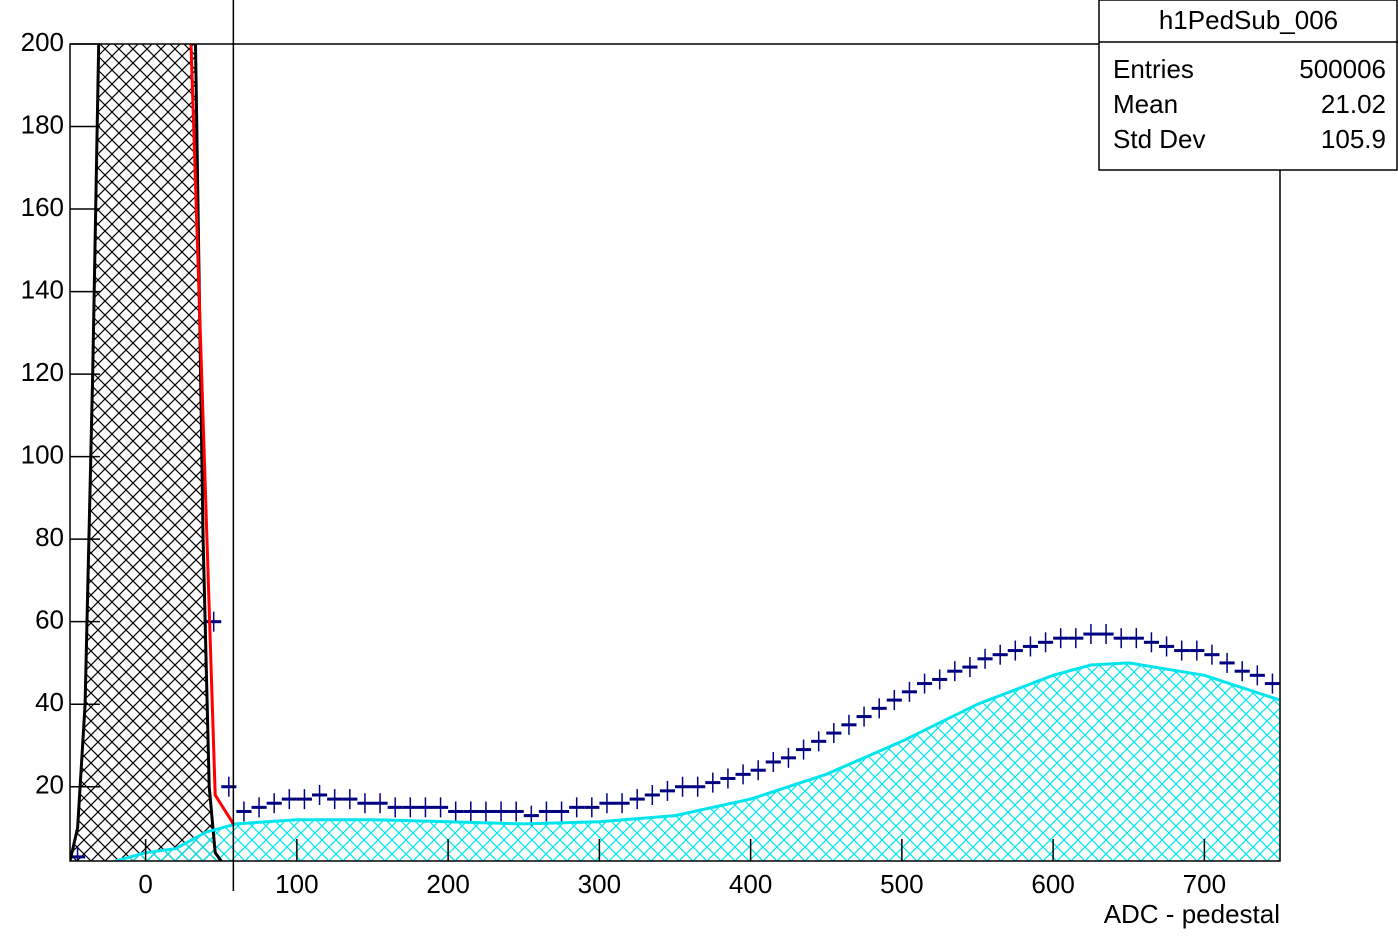  I want to click on x-tick-label: 500, so click(901, 884).